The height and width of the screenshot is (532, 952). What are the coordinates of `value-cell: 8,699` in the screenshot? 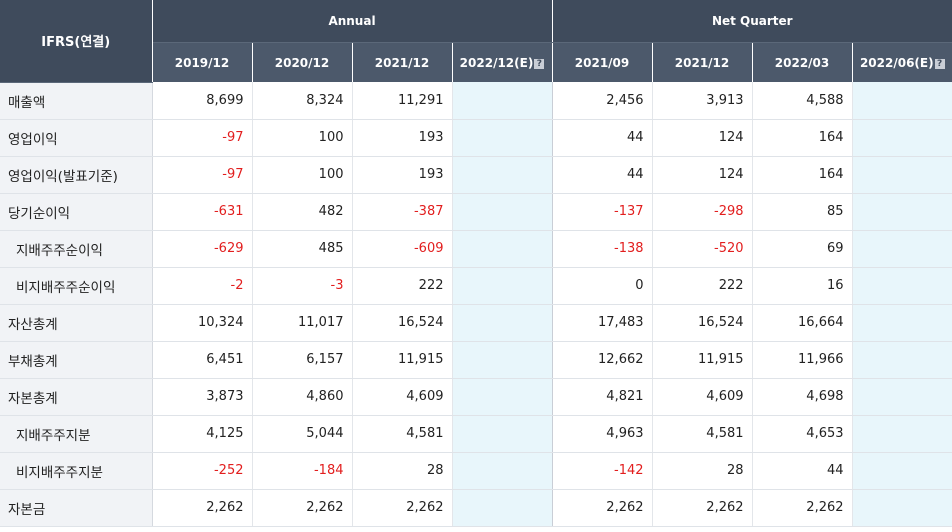 It's located at (202, 101).